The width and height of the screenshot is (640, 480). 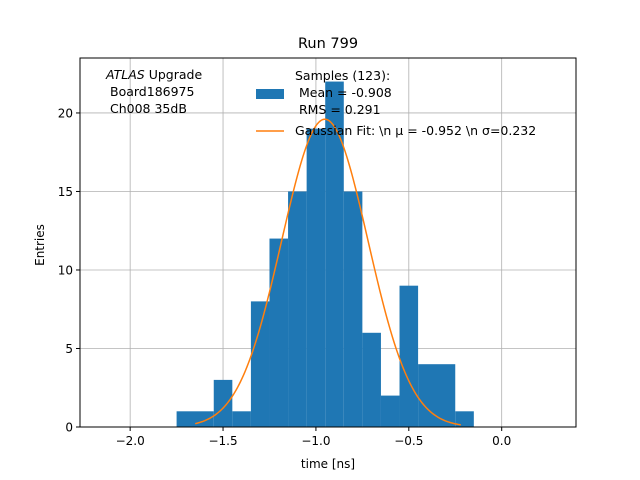 I want to click on legend-histogram-line-1: Samples (123):, so click(x=342, y=75).